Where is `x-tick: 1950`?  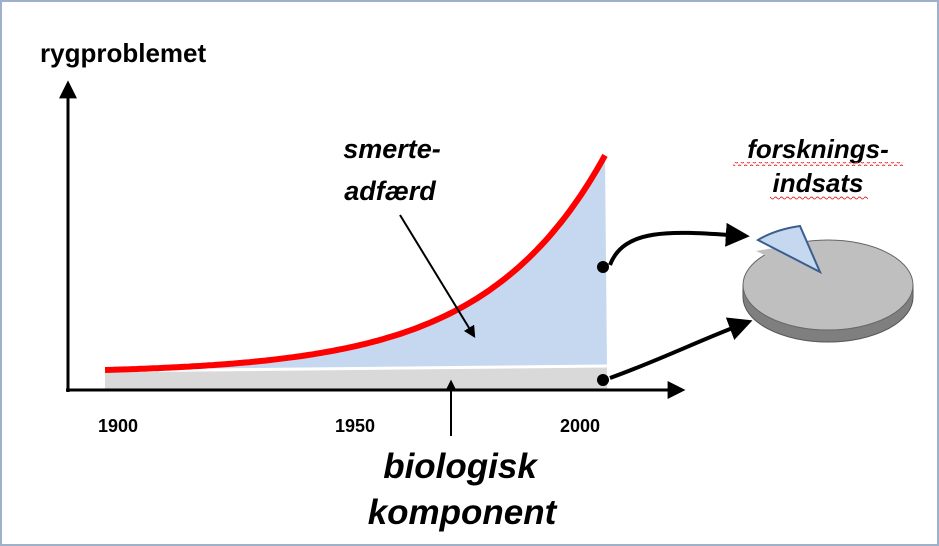 x-tick: 1950 is located at coordinates (355, 426).